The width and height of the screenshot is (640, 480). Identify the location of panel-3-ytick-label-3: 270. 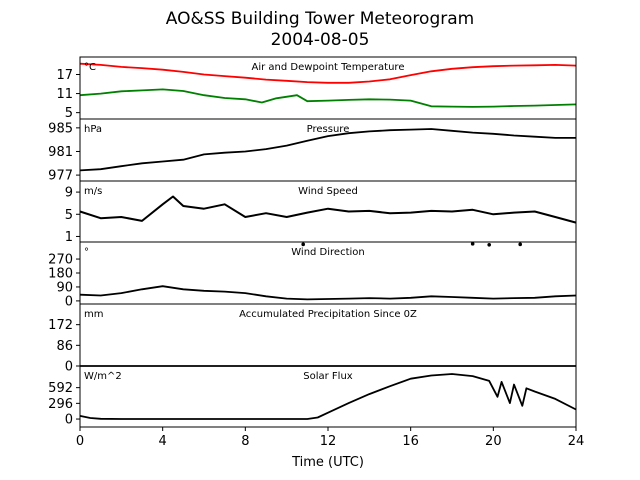
(60, 260).